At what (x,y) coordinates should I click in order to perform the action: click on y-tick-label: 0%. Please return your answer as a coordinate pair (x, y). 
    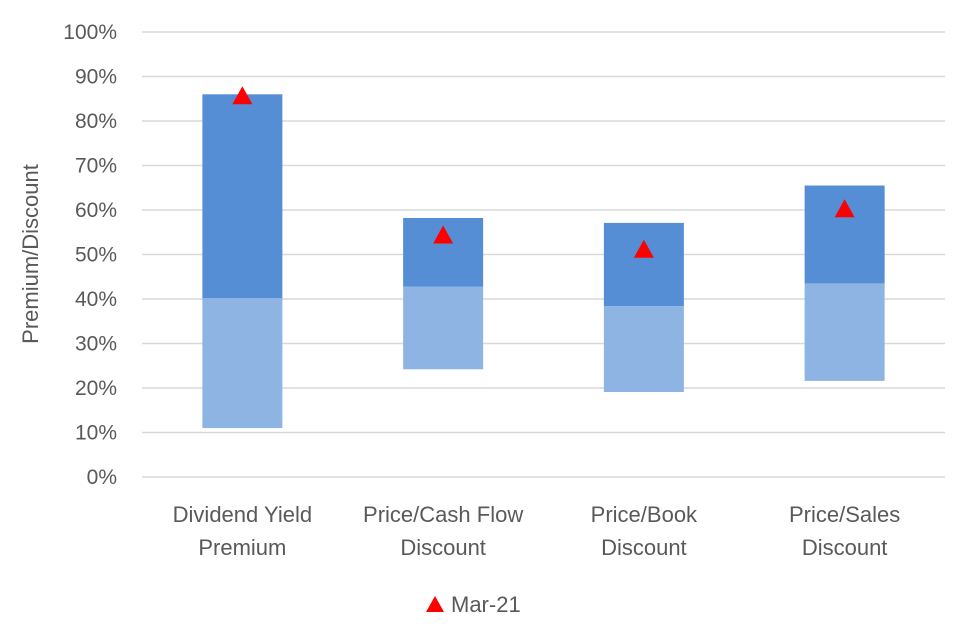
    Looking at the image, I should click on (102, 477).